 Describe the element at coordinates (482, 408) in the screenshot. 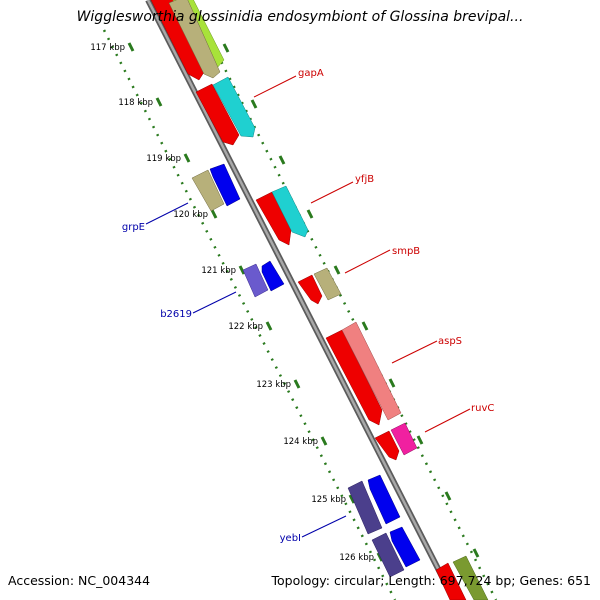

I see `gene-label-ruvc: ruvC` at that location.